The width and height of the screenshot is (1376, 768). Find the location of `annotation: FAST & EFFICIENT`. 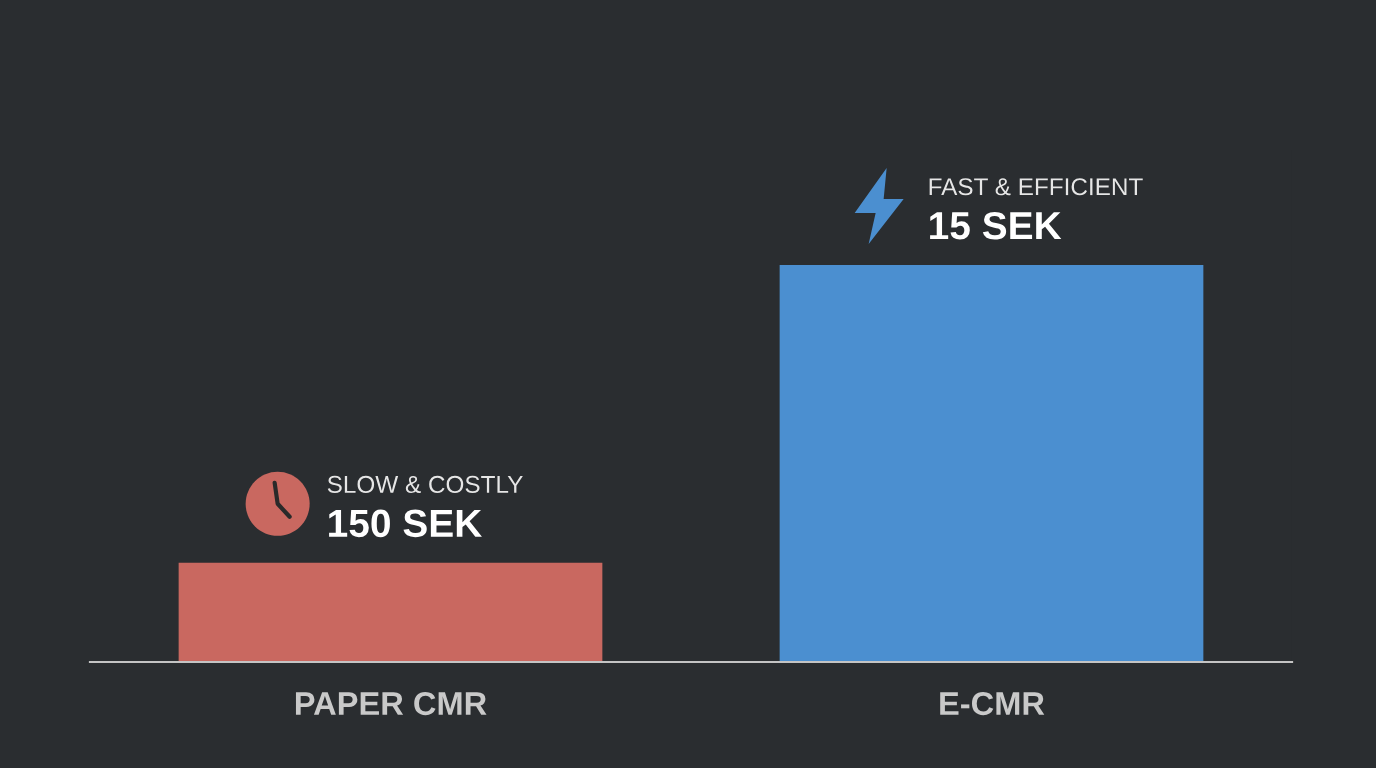

annotation: FAST & EFFICIENT is located at coordinates (1036, 187).